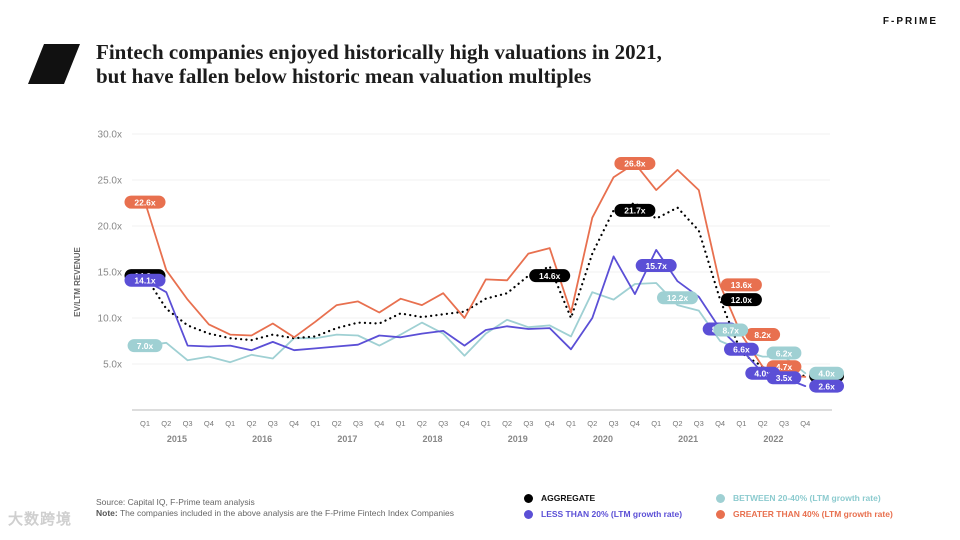 The image size is (960, 540). Describe the element at coordinates (603, 439) in the screenshot. I see `x-tick-year: 2020` at that location.